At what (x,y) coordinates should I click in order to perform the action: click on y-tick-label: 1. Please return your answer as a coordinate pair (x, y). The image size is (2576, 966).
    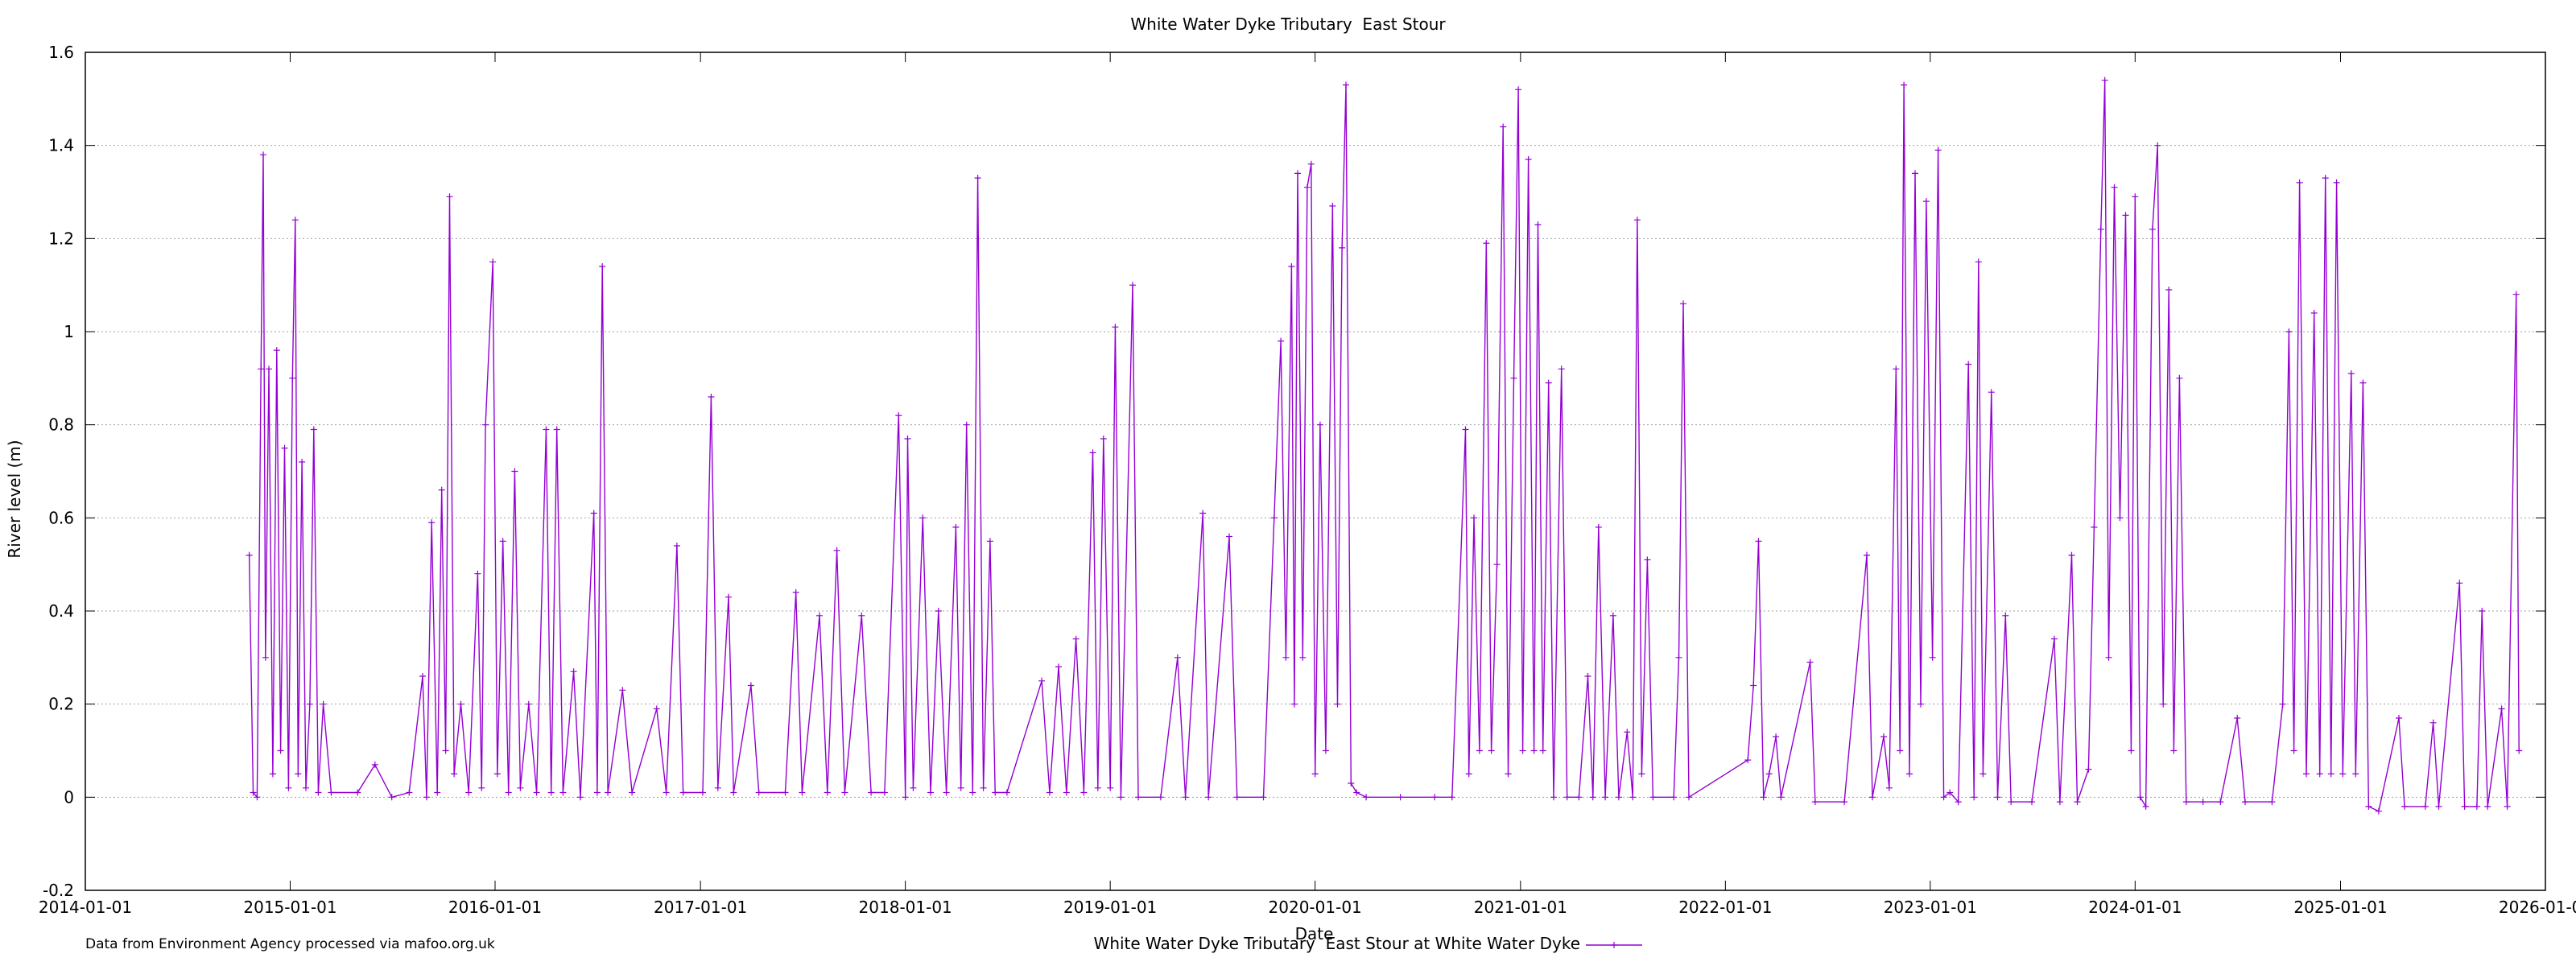
    Looking at the image, I should click on (69, 331).